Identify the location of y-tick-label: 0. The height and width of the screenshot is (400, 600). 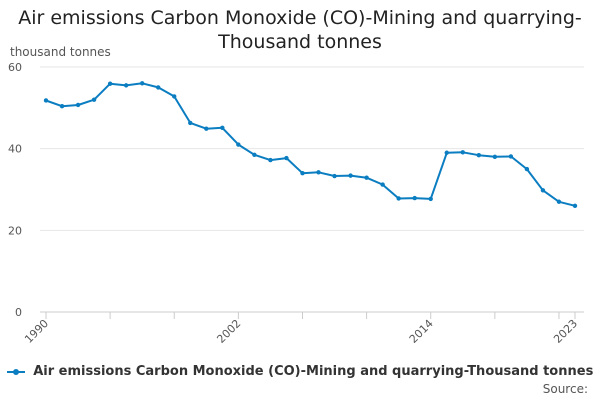
(18, 312).